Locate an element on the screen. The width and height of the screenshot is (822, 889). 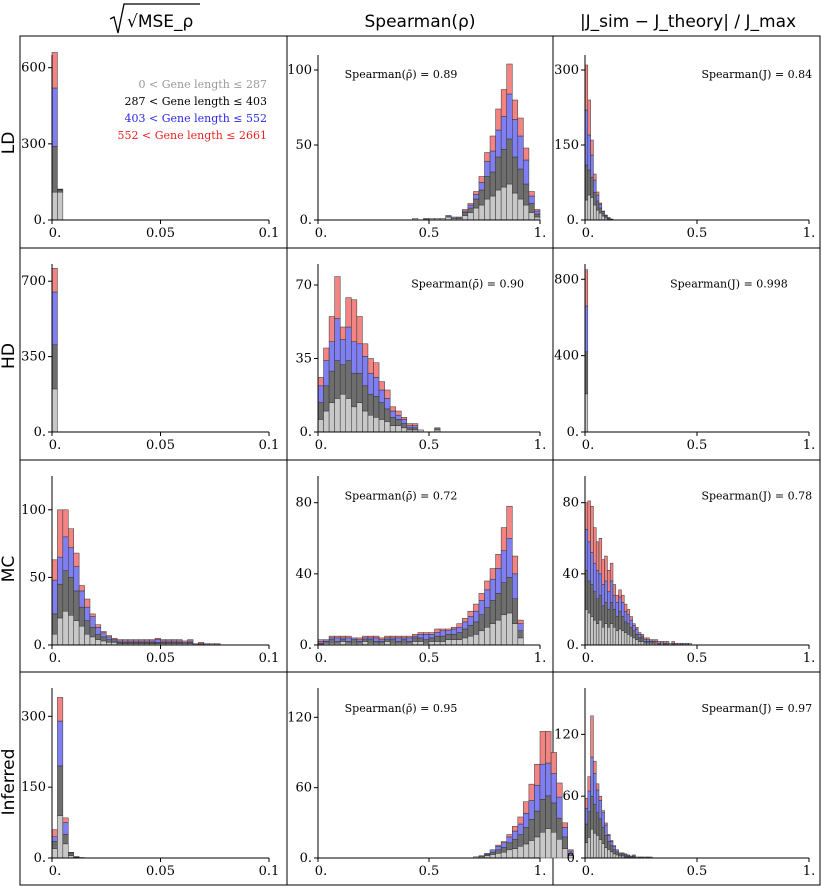
spearman-annotation: Spearman(J) = 0.97 is located at coordinates (756, 708).